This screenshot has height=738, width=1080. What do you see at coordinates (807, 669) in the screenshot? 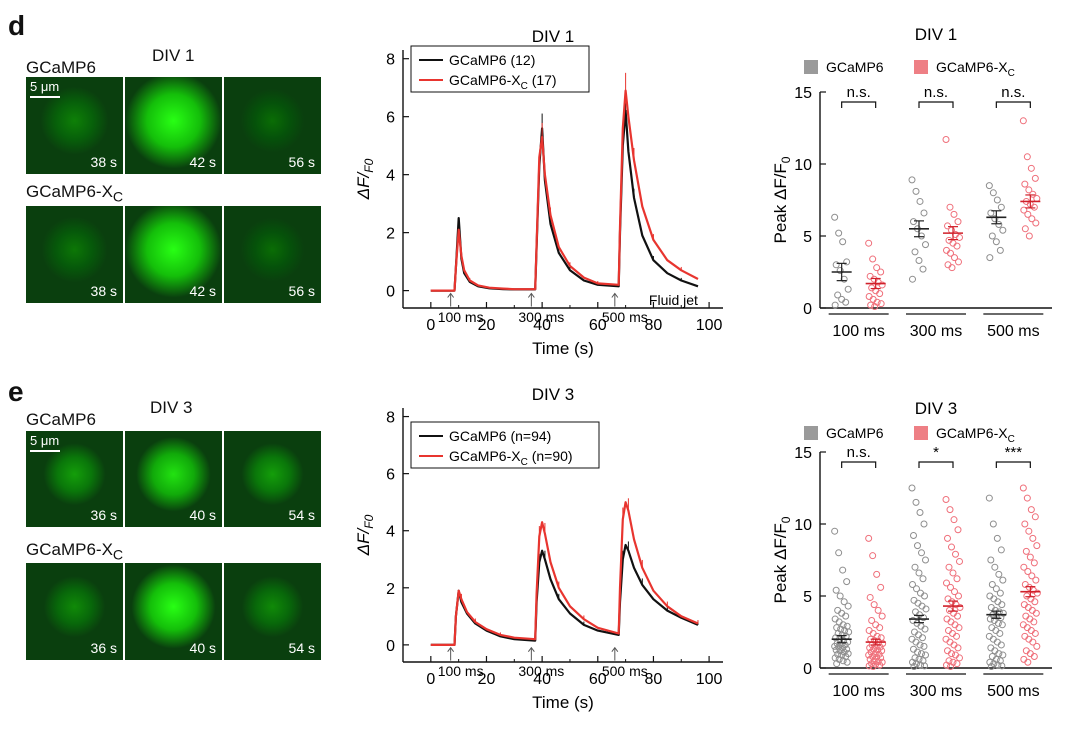
I see `y-tick-label: 0` at bounding box center [807, 669].